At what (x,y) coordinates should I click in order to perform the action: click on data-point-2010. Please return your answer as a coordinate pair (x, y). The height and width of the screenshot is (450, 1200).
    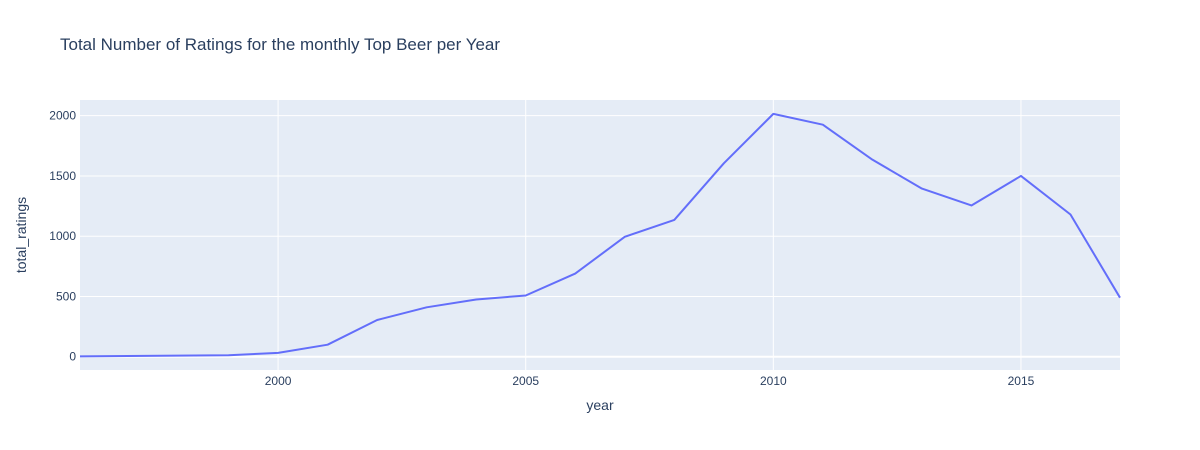
    Looking at the image, I should click on (773, 114).